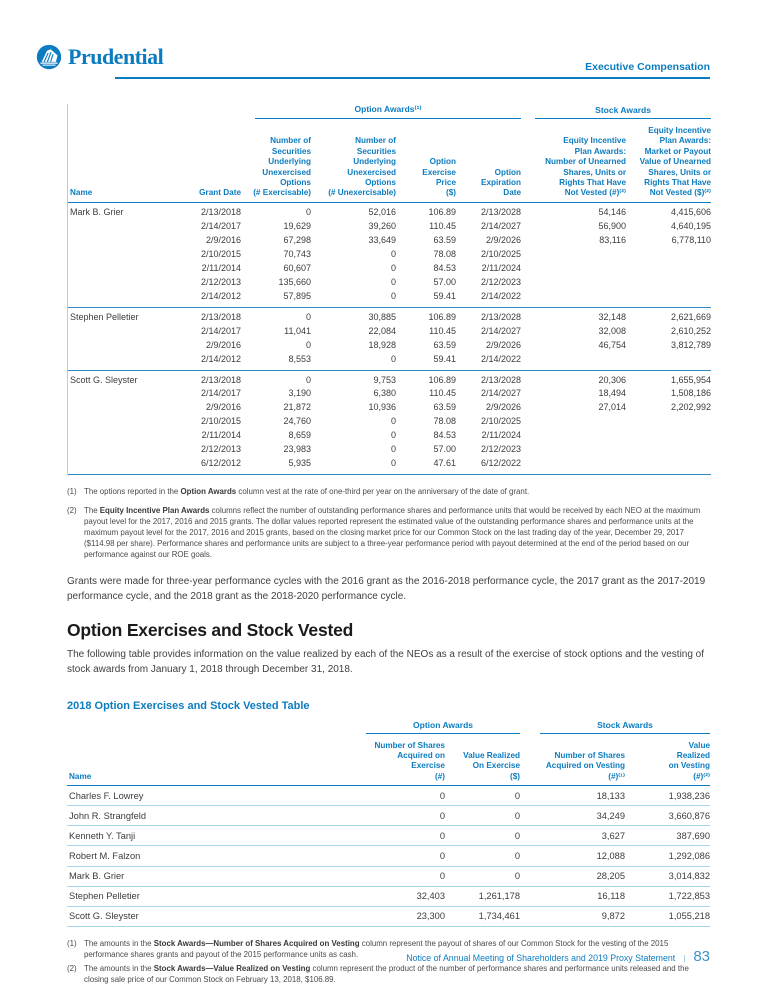 This screenshot has width=768, height=1000. Describe the element at coordinates (389, 836) in the screenshot. I see `exercise-row: Kenneth Y. Tanji 0 0 3,627 387,690` at that location.